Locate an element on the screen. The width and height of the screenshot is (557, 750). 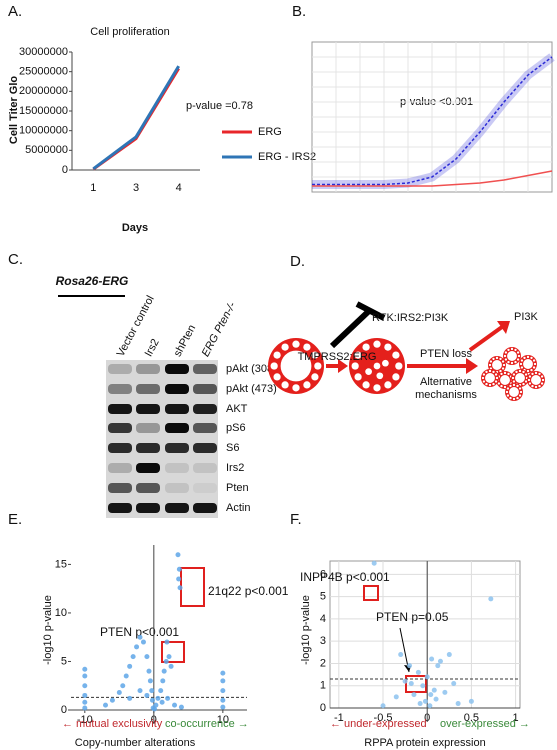
x-tick-label: -1 is located at coordinates (339, 718).